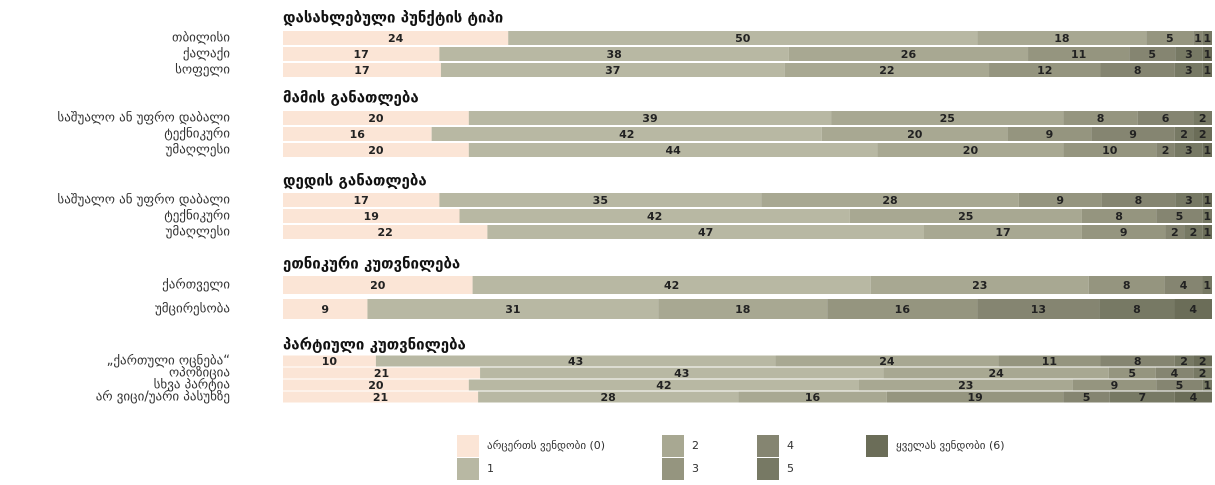 The height and width of the screenshot is (485, 1215). I want to click on legend-label: 1, so click(490, 468).